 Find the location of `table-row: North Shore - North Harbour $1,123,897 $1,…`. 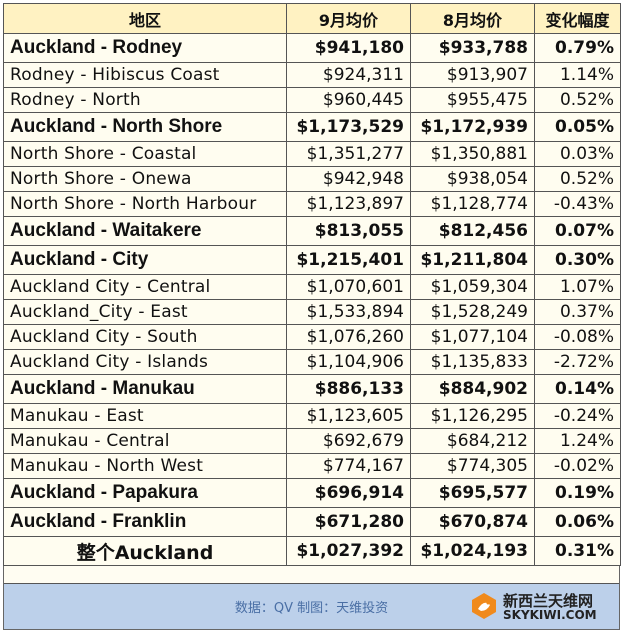

table-row: North Shore - North Harbour $1,123,897 $1,… is located at coordinates (312, 204).